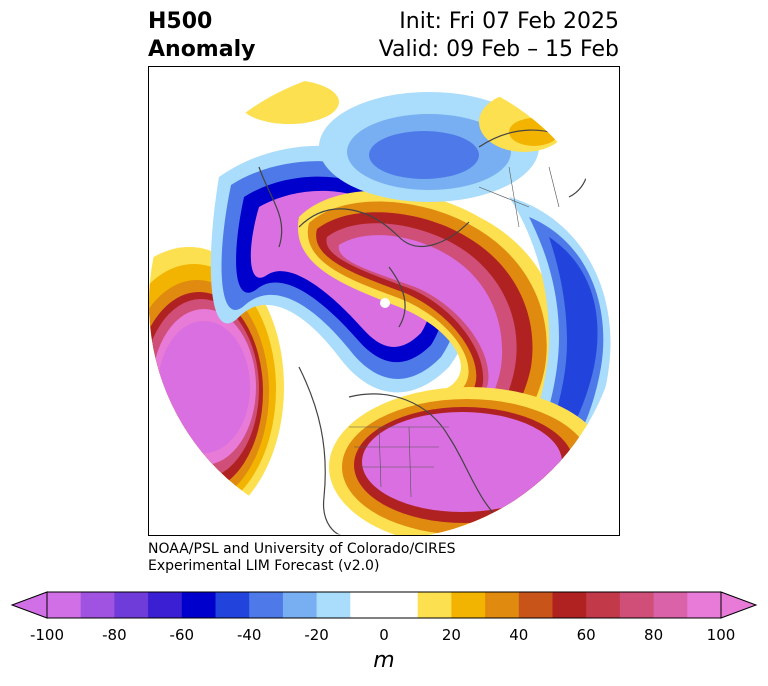 The width and height of the screenshot is (768, 686). I want to click on colorbar-max-extend, so click(739, 605).